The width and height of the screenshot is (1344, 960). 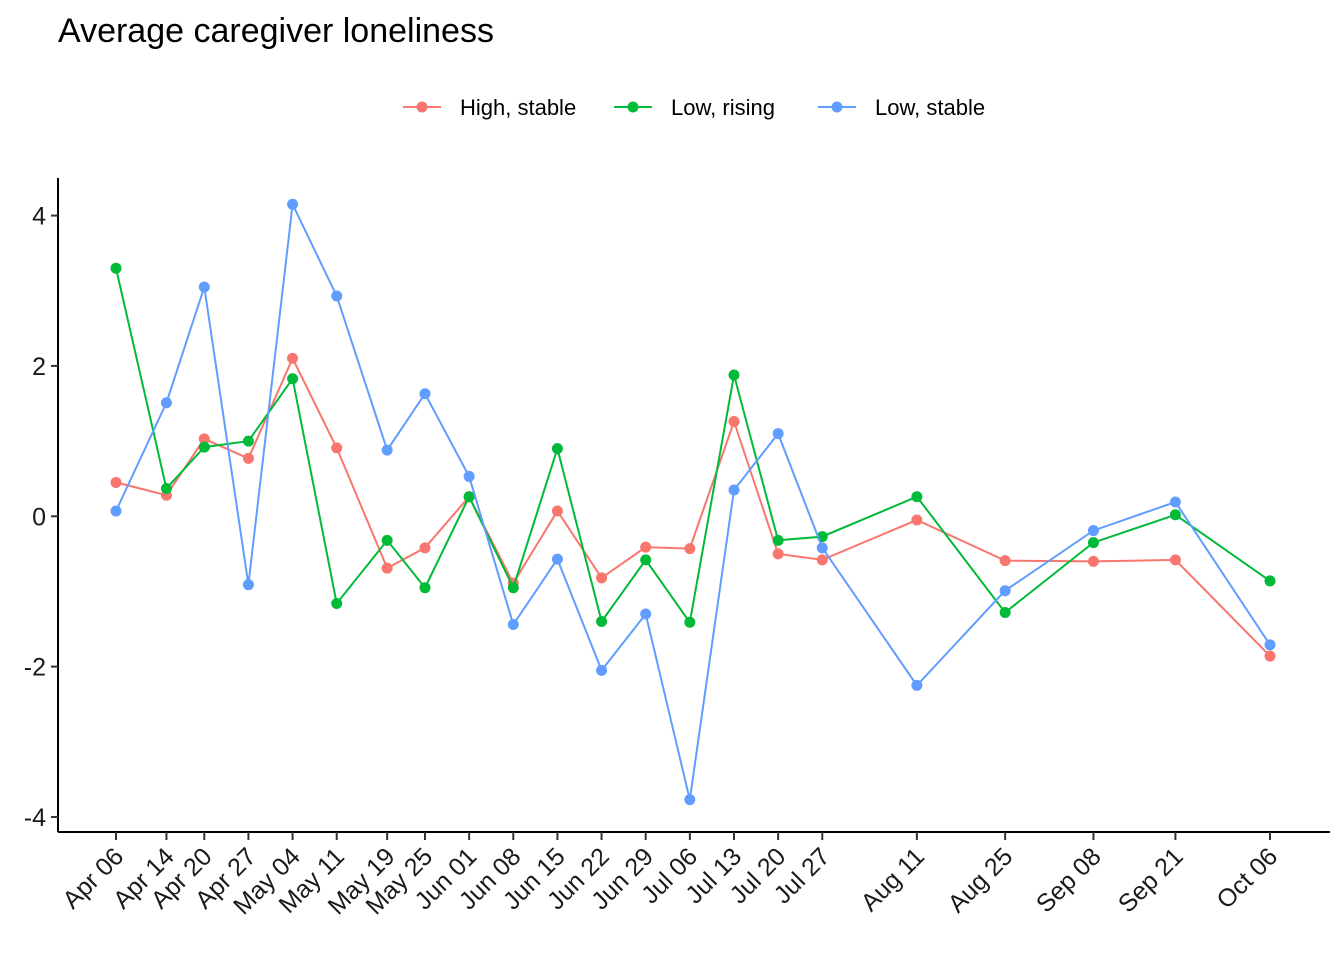 I want to click on chart-title: Average caregiver loneliness, so click(x=276, y=31).